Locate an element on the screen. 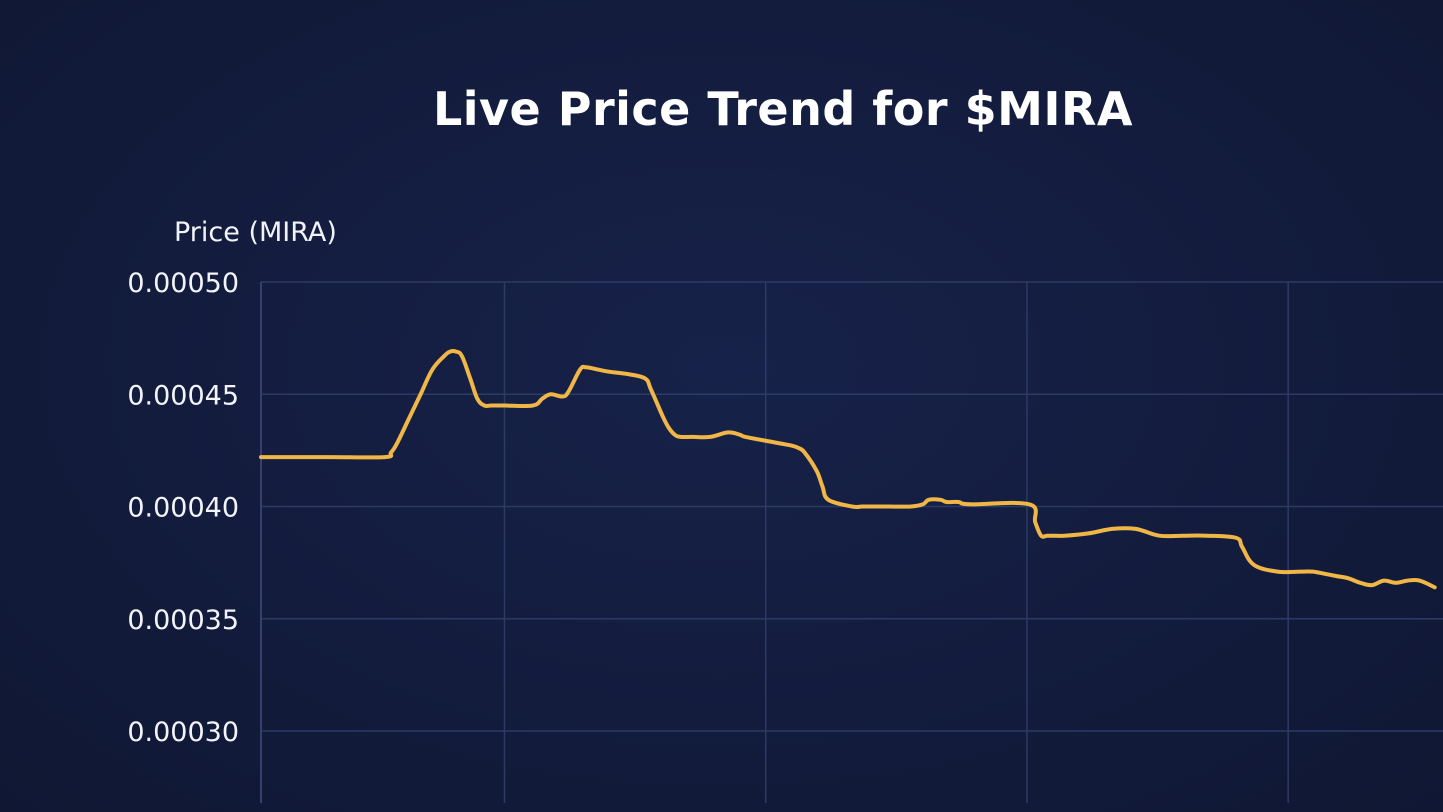 The image size is (1443, 812). y-tick-label: 0.00050 is located at coordinates (183, 283).